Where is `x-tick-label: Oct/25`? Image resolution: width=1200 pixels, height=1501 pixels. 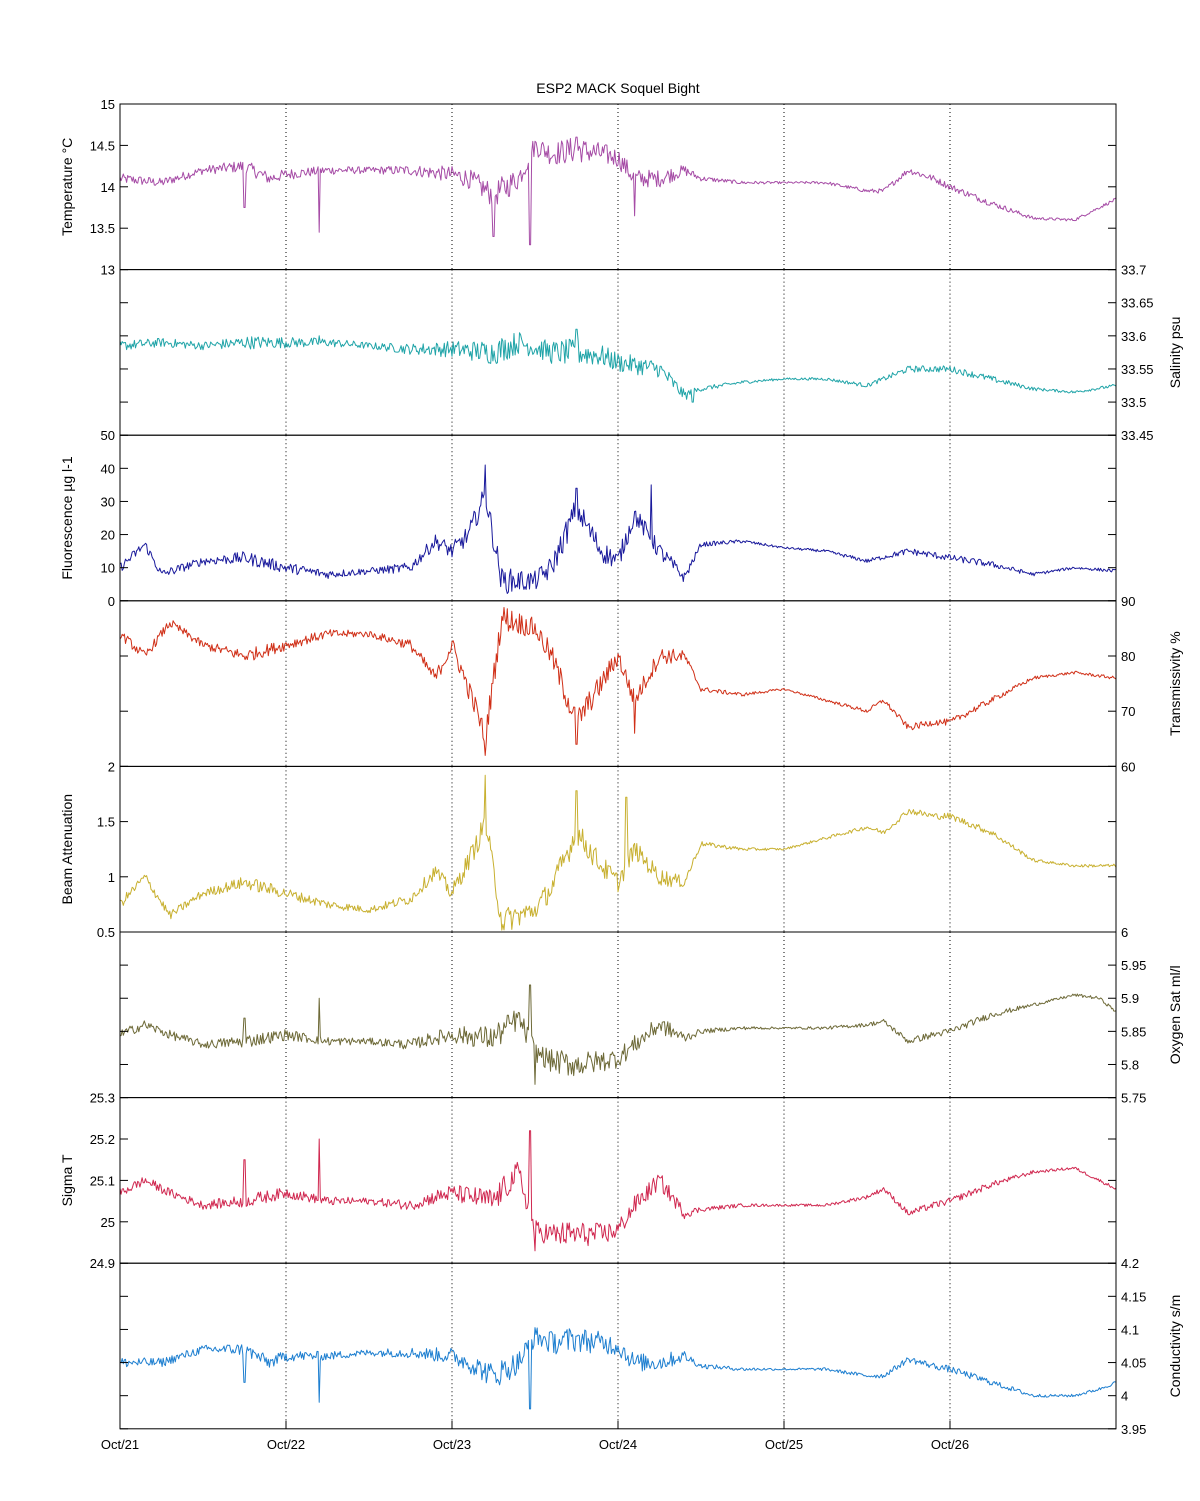 x-tick-label: Oct/25 is located at coordinates (784, 1444).